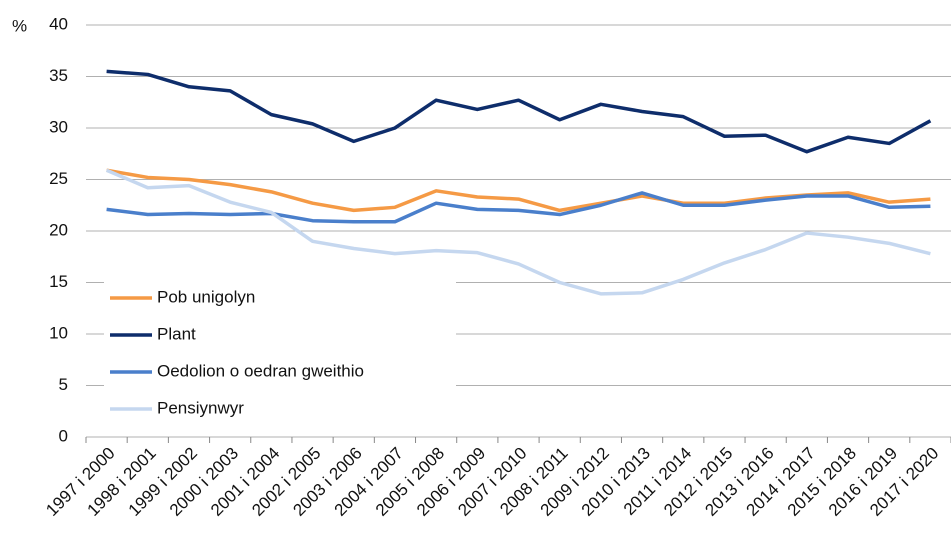 The width and height of the screenshot is (951, 557). Describe the element at coordinates (58, 229) in the screenshot. I see `y-tick-label: 20` at that location.